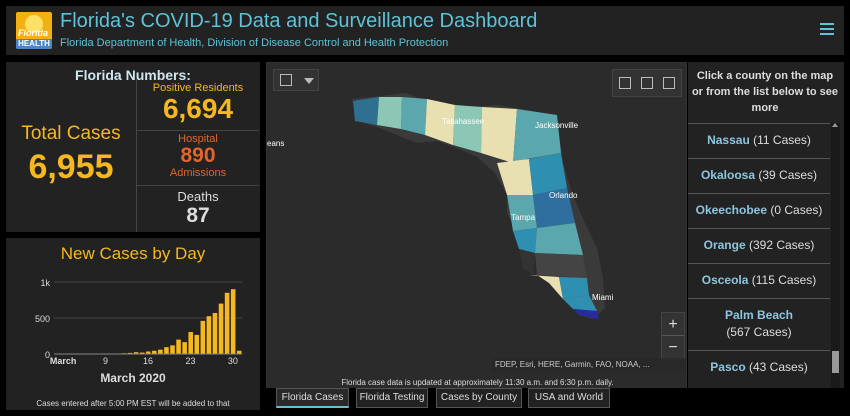 This screenshot has width=850, height=416. What do you see at coordinates (759, 324) in the screenshot?
I see `county-row-palm-beach: Palm Beach (567 Cases)` at bounding box center [759, 324].